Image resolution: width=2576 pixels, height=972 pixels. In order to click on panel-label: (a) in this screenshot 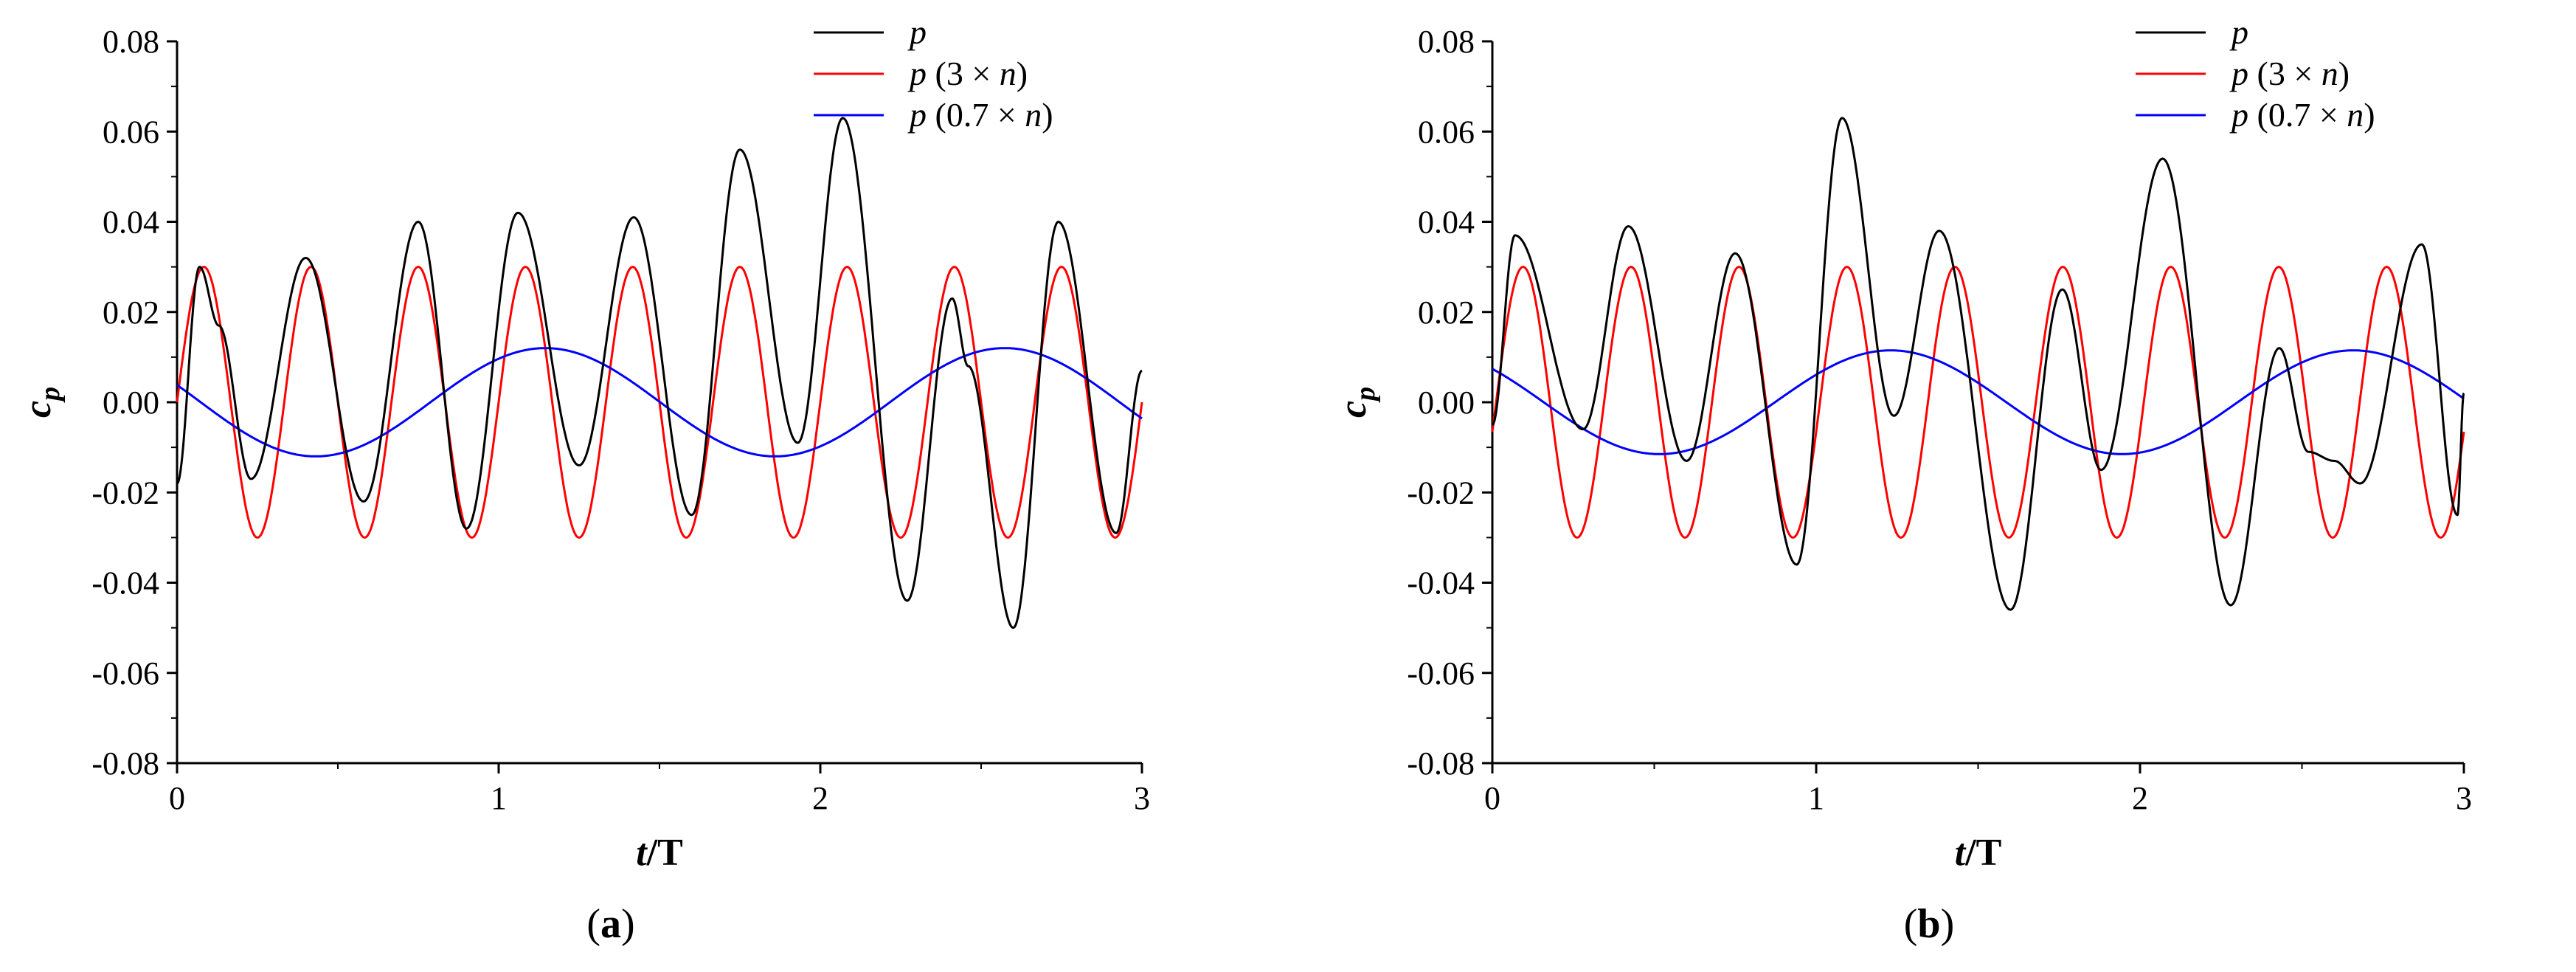, I will do `click(610, 924)`.